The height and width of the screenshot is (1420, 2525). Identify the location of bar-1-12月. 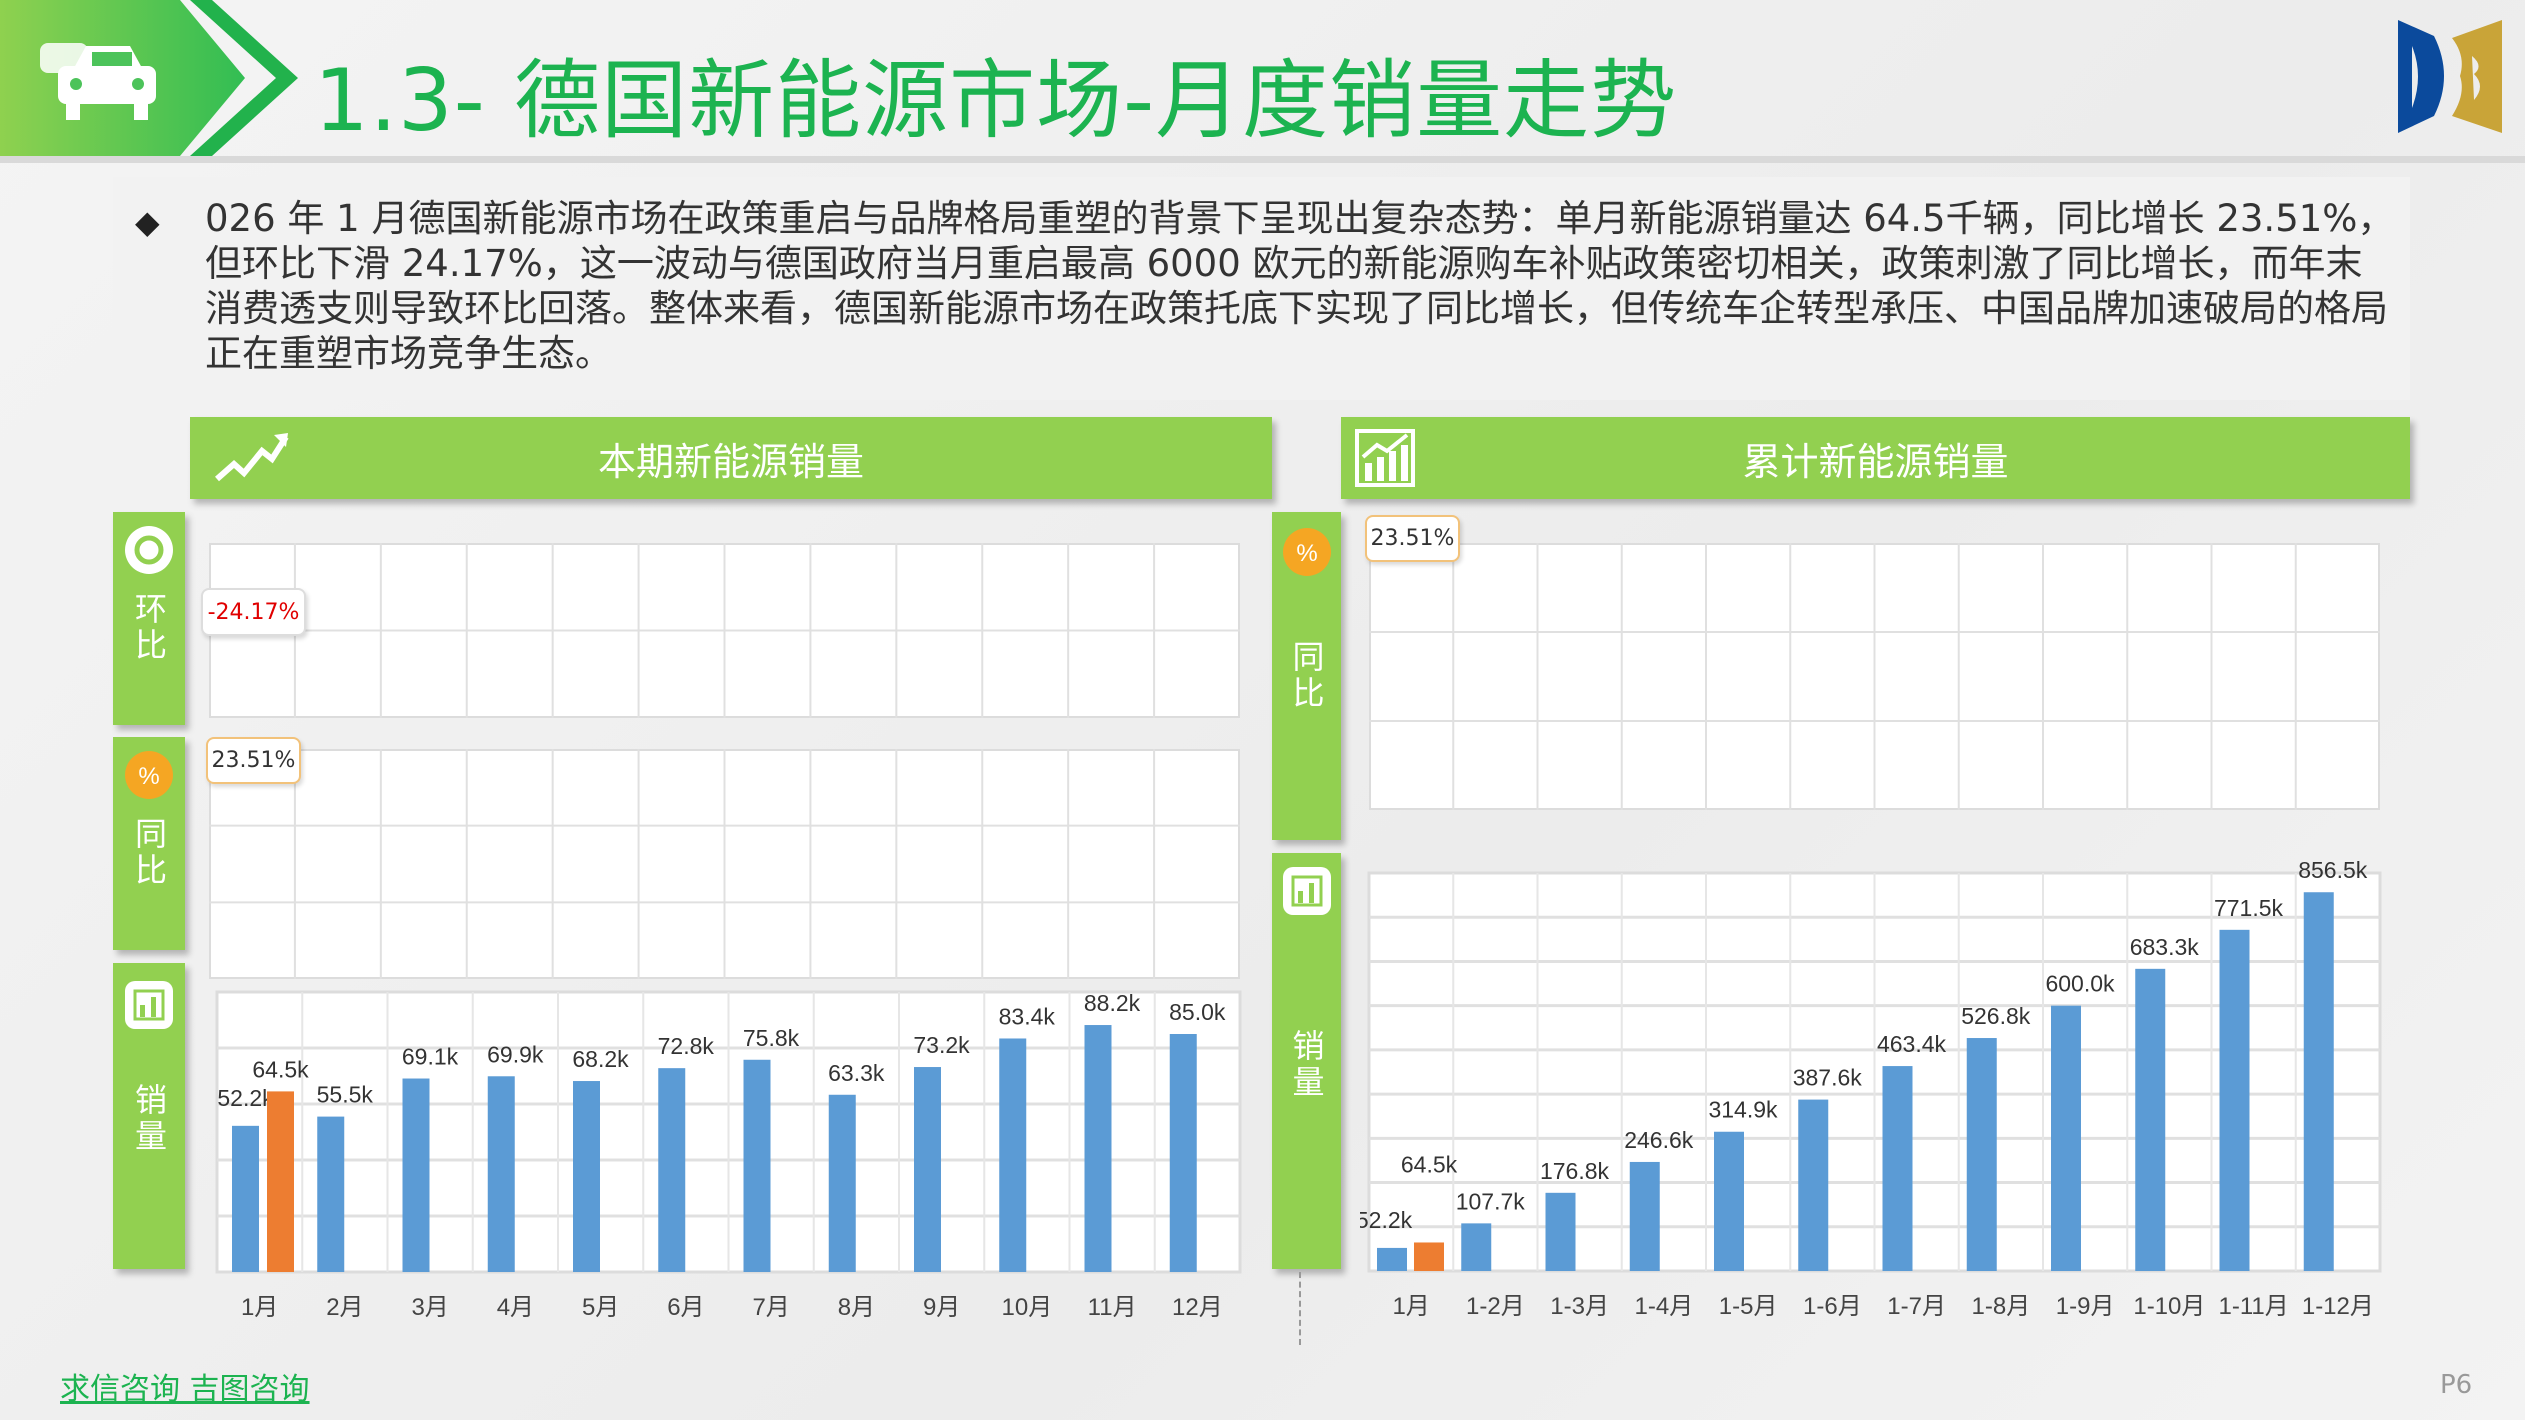
(2318, 1081).